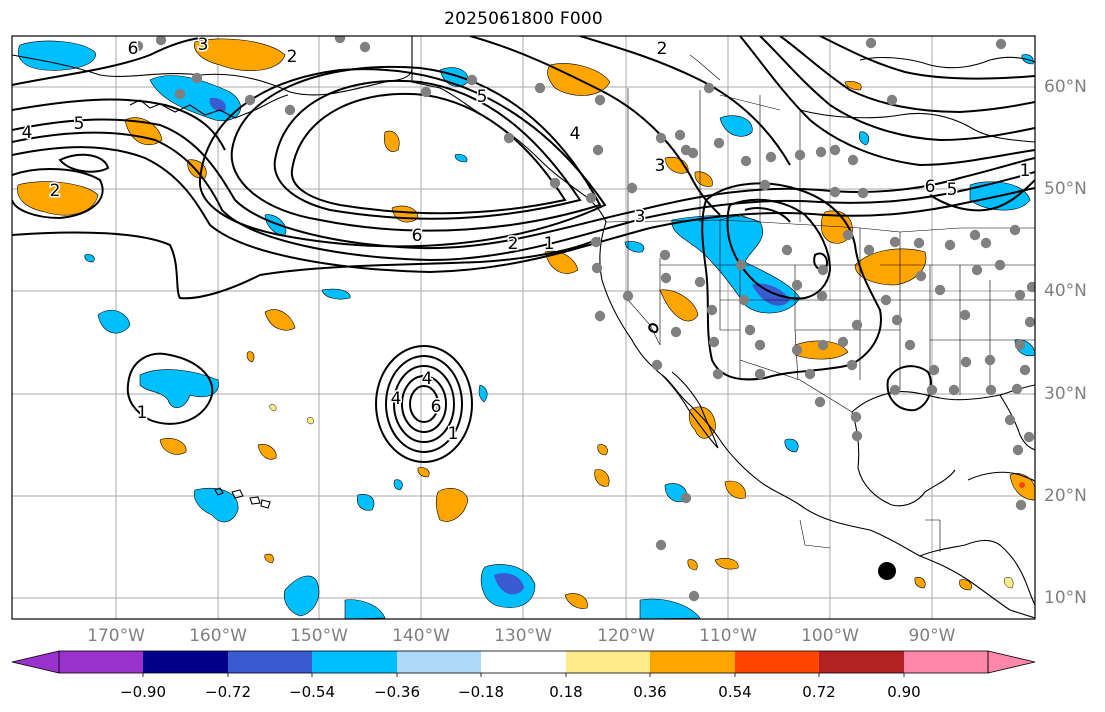  Describe the element at coordinates (1065, 394) in the screenshot. I see `lat-label: 30°N` at that location.